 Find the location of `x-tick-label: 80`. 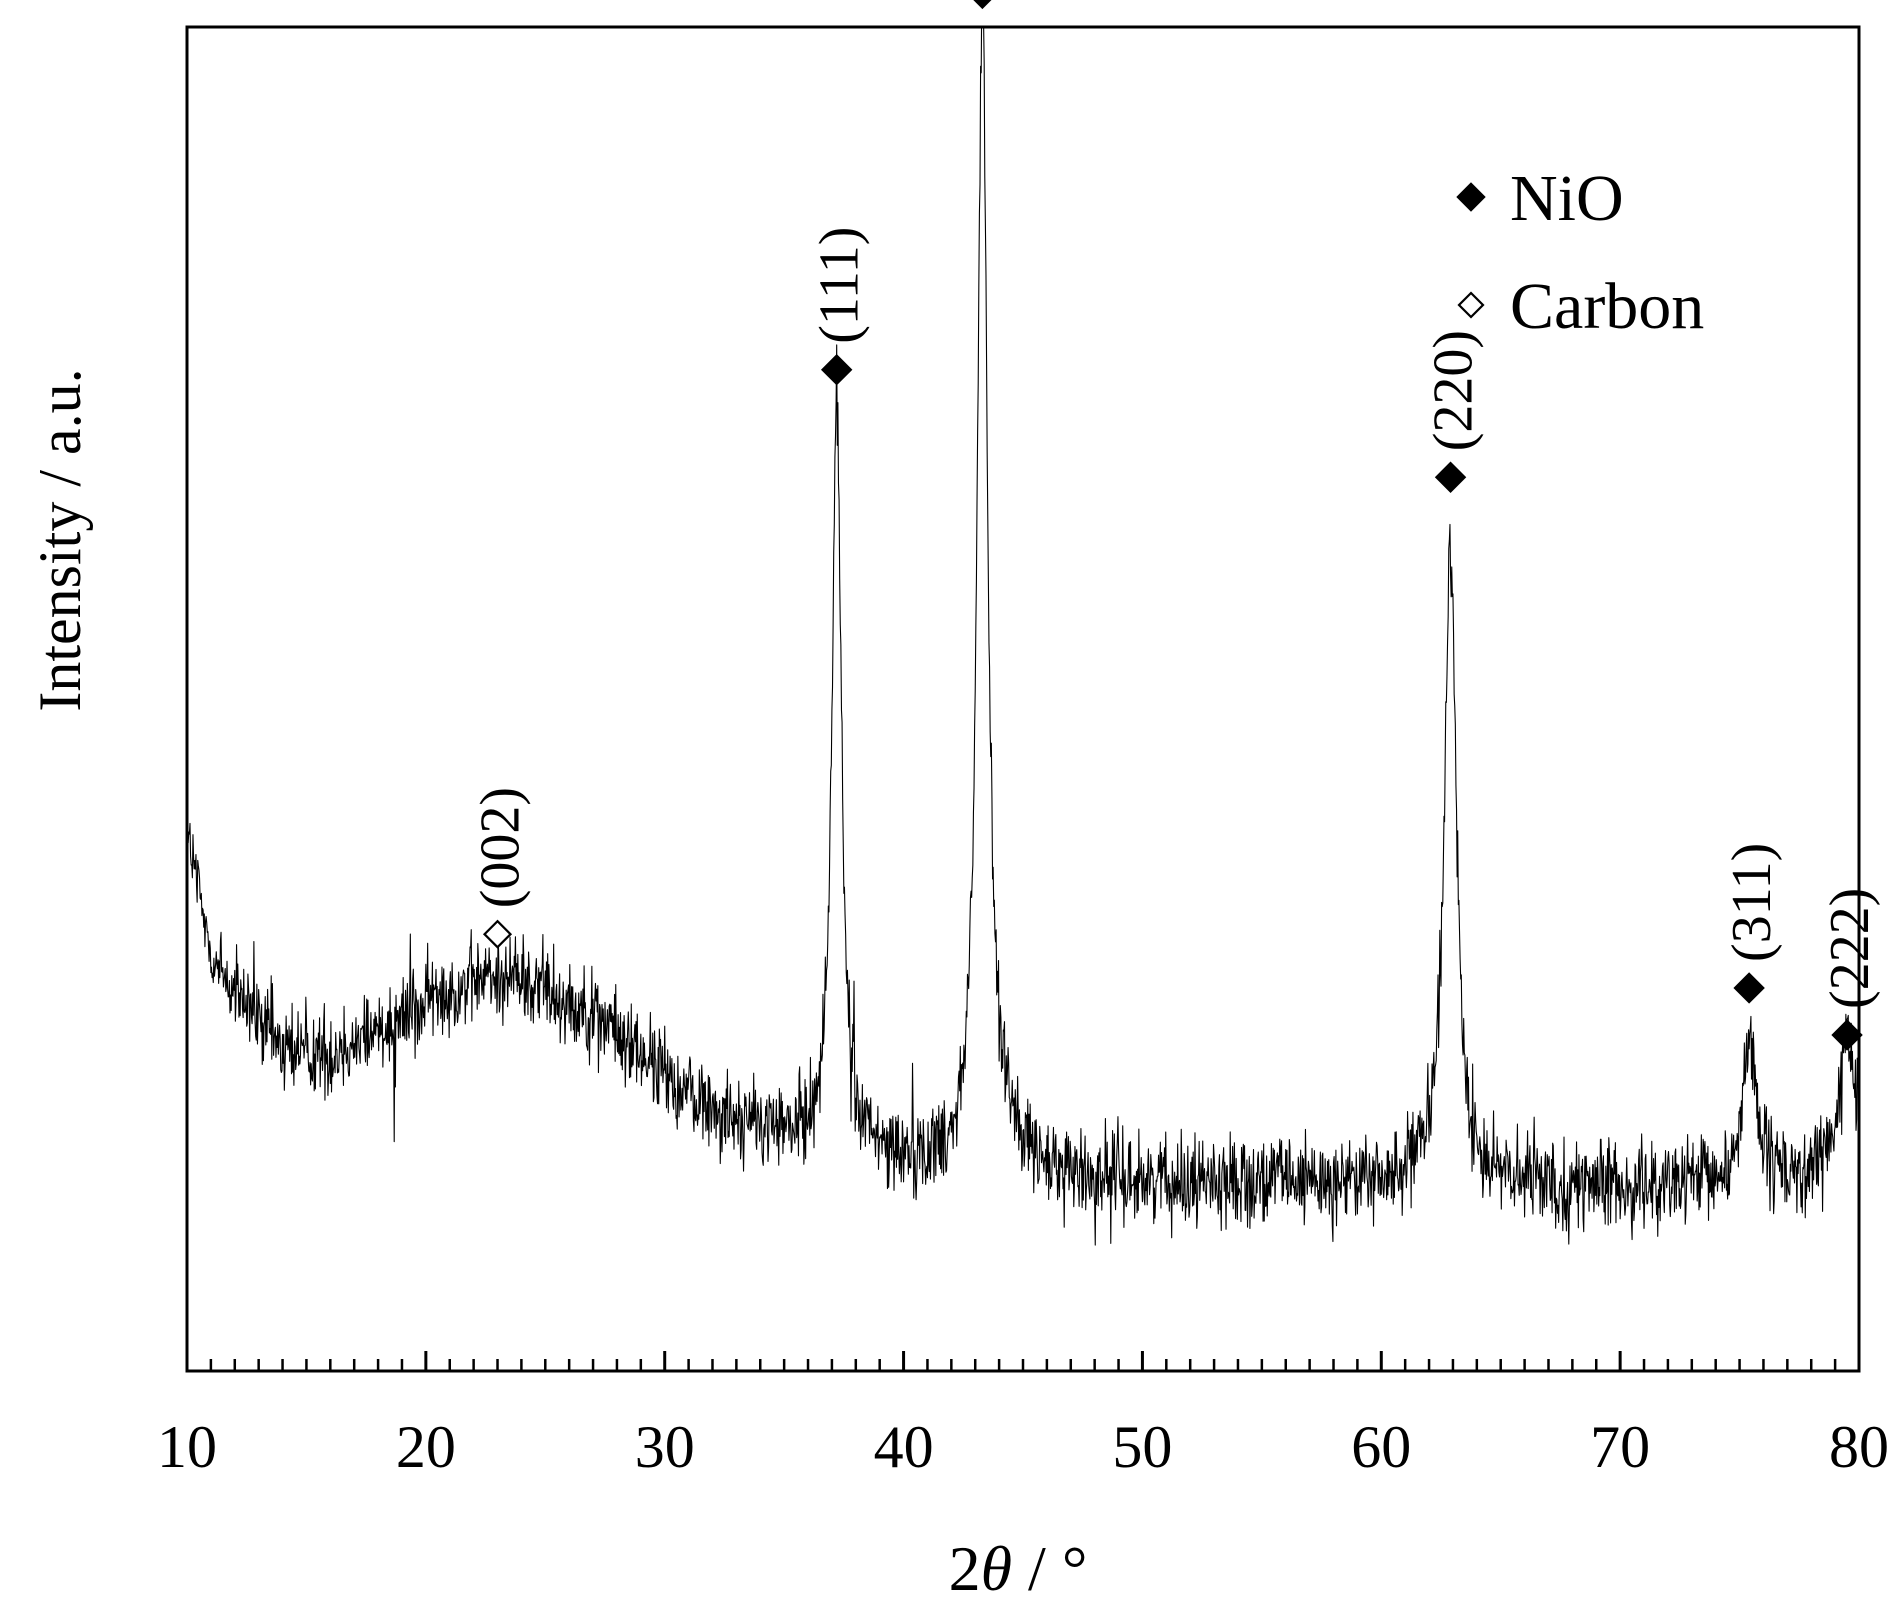

x-tick-label: 80 is located at coordinates (1859, 1447).